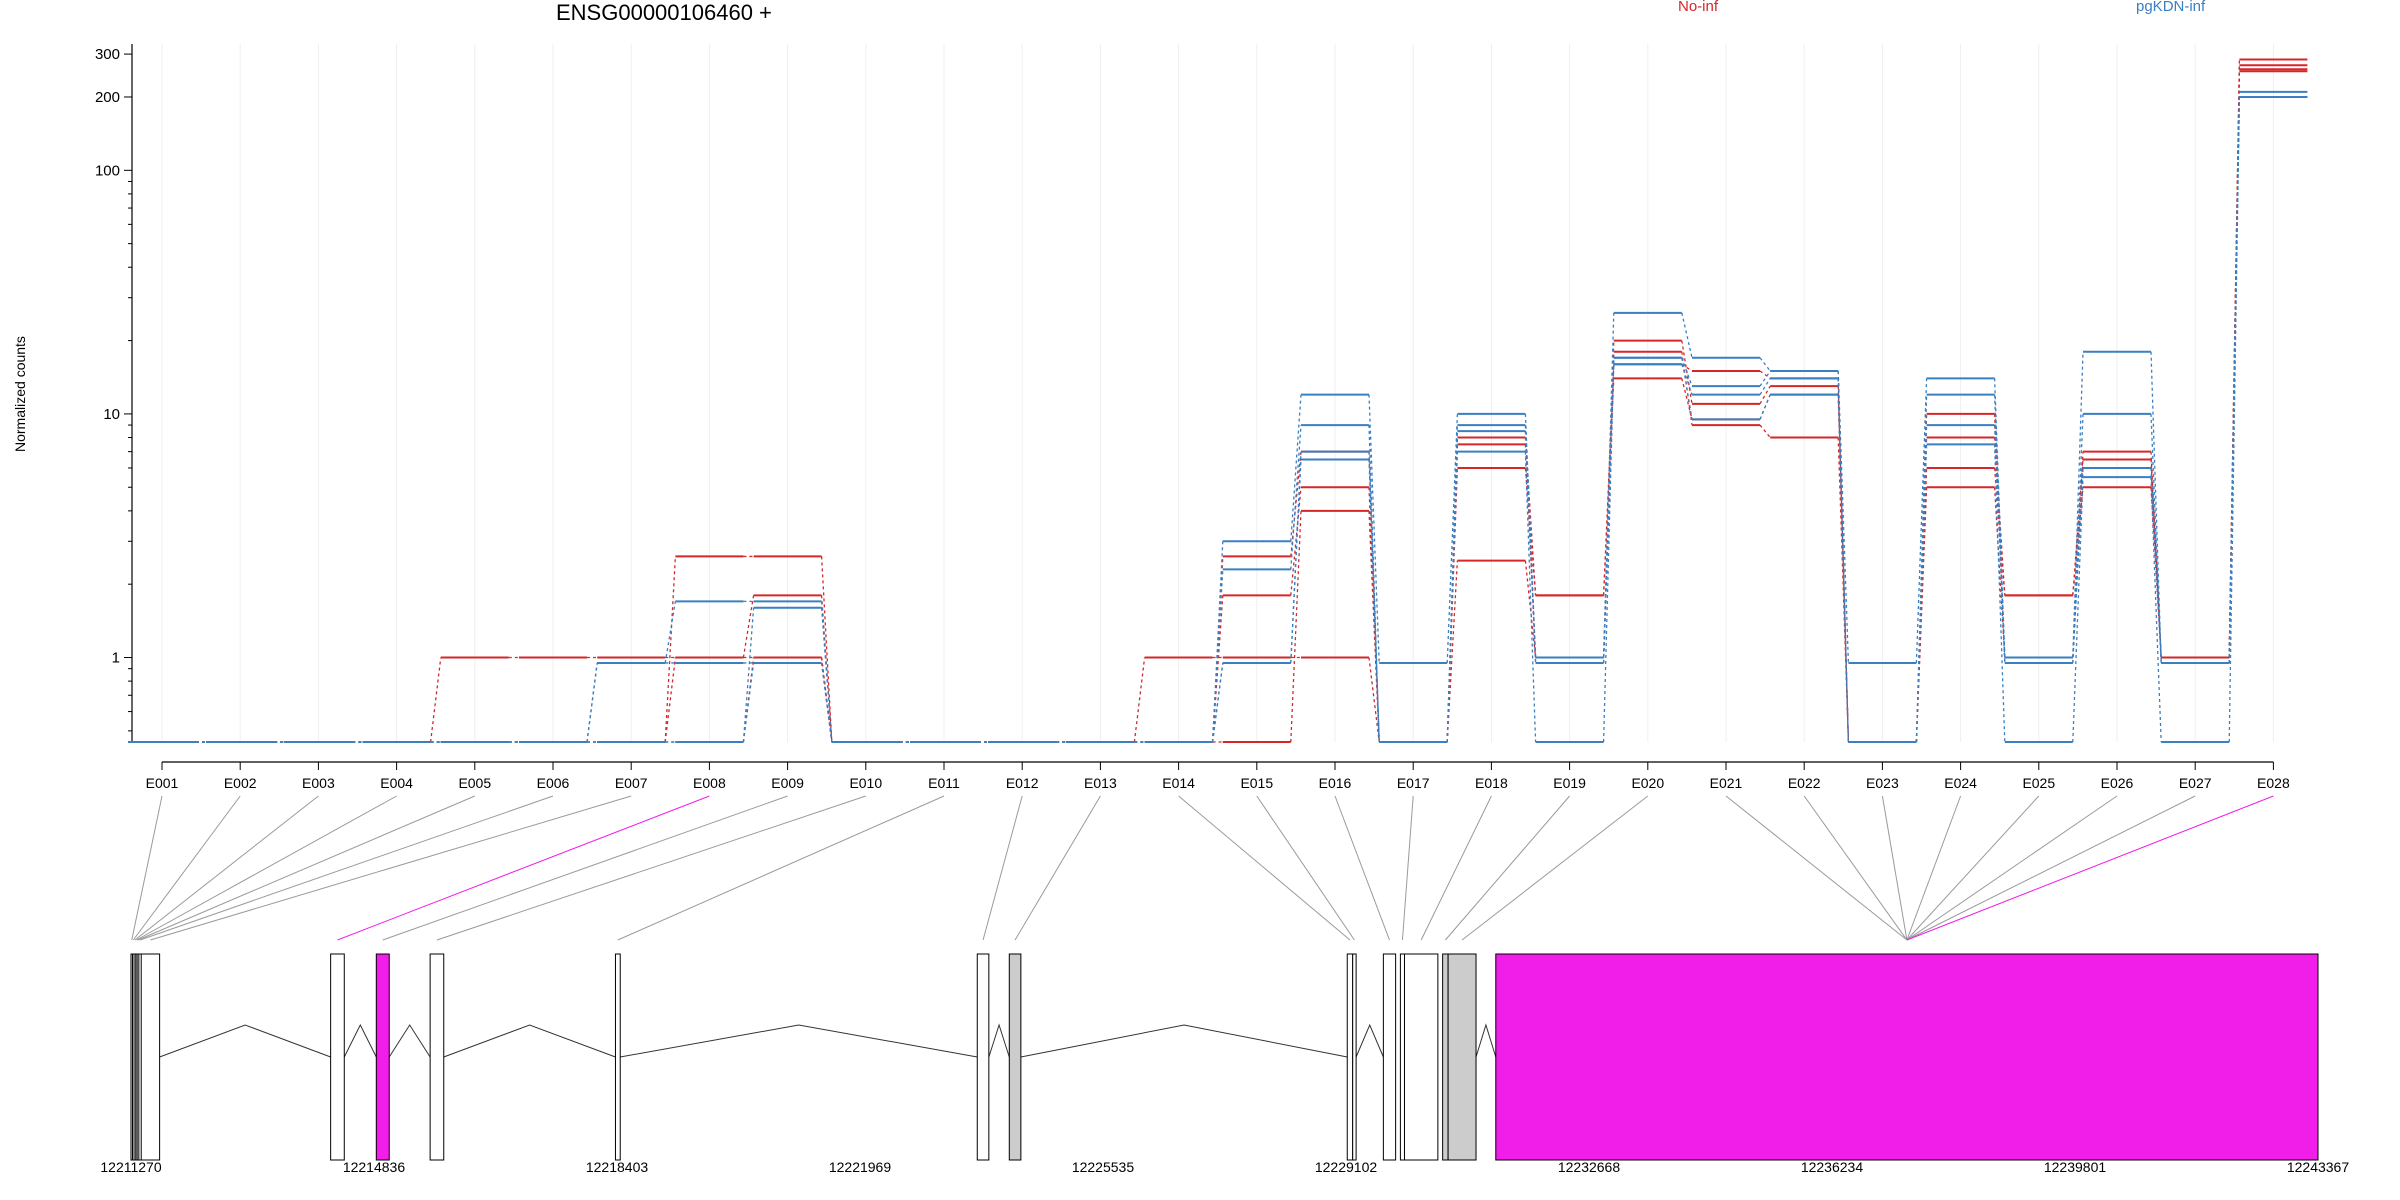  I want to click on exon-box-e011, so click(617, 1057).